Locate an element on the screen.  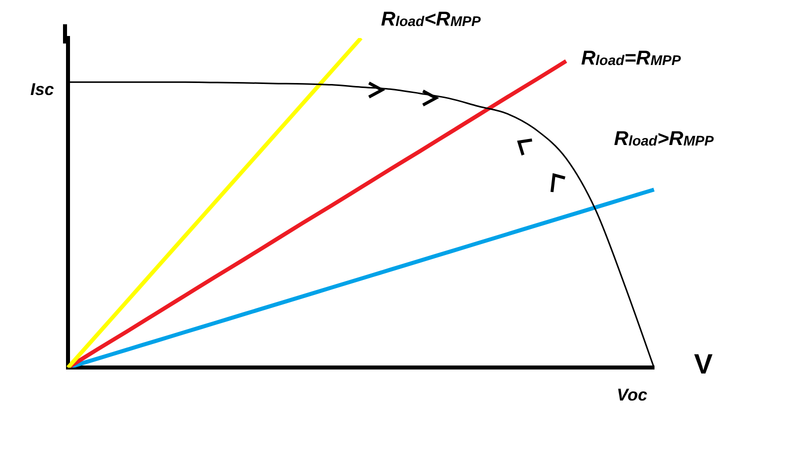
text: Rload>RMPP is located at coordinates (664, 139).